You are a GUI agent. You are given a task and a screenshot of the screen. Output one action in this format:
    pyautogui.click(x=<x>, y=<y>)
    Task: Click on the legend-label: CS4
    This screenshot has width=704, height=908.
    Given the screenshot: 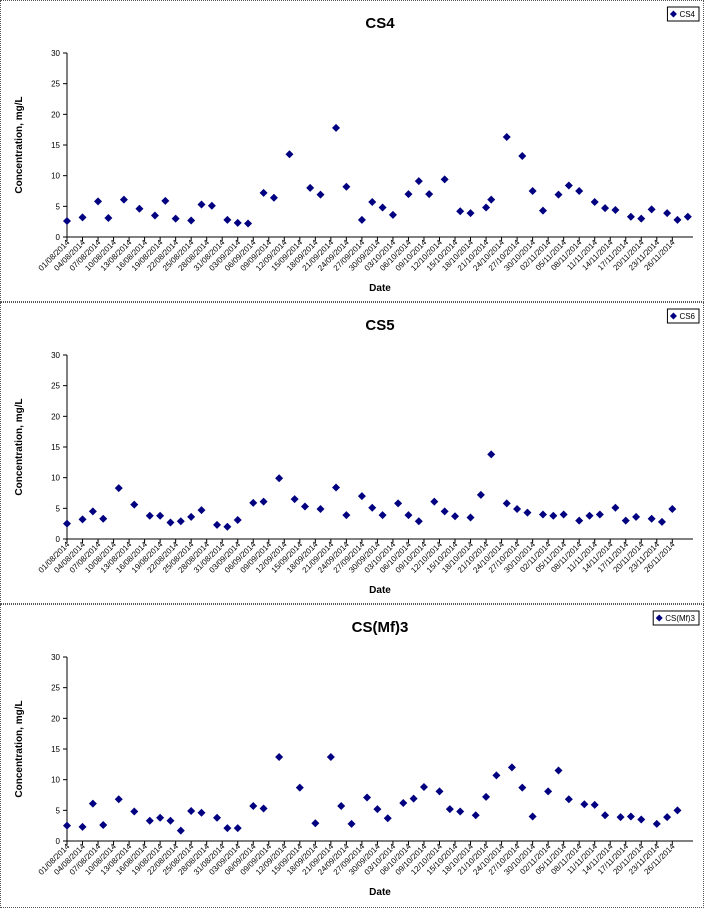 What is the action you would take?
    pyautogui.click(x=687, y=14)
    